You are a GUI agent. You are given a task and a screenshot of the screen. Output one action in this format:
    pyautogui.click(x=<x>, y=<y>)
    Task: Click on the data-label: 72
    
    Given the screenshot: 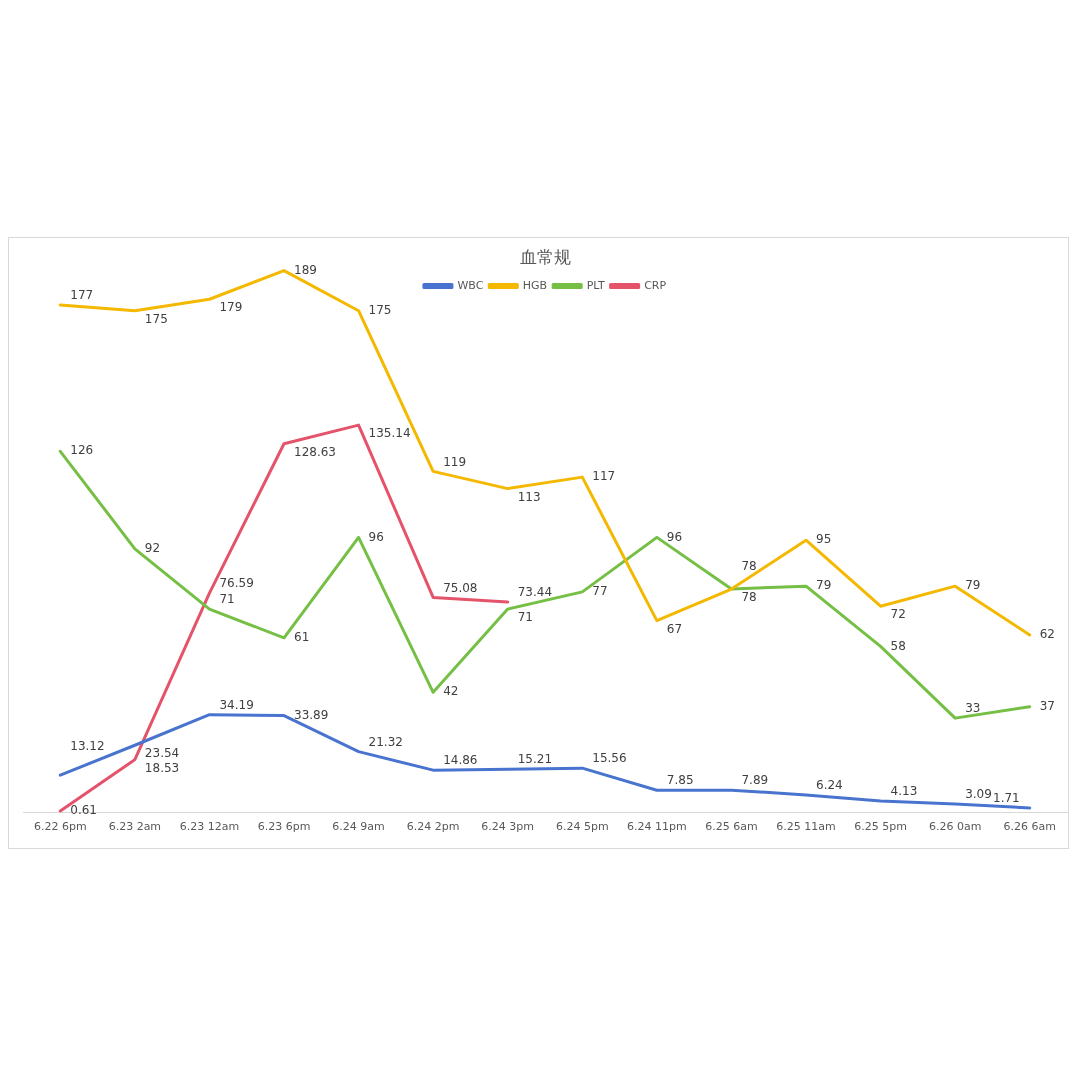 What is the action you would take?
    pyautogui.click(x=898, y=614)
    